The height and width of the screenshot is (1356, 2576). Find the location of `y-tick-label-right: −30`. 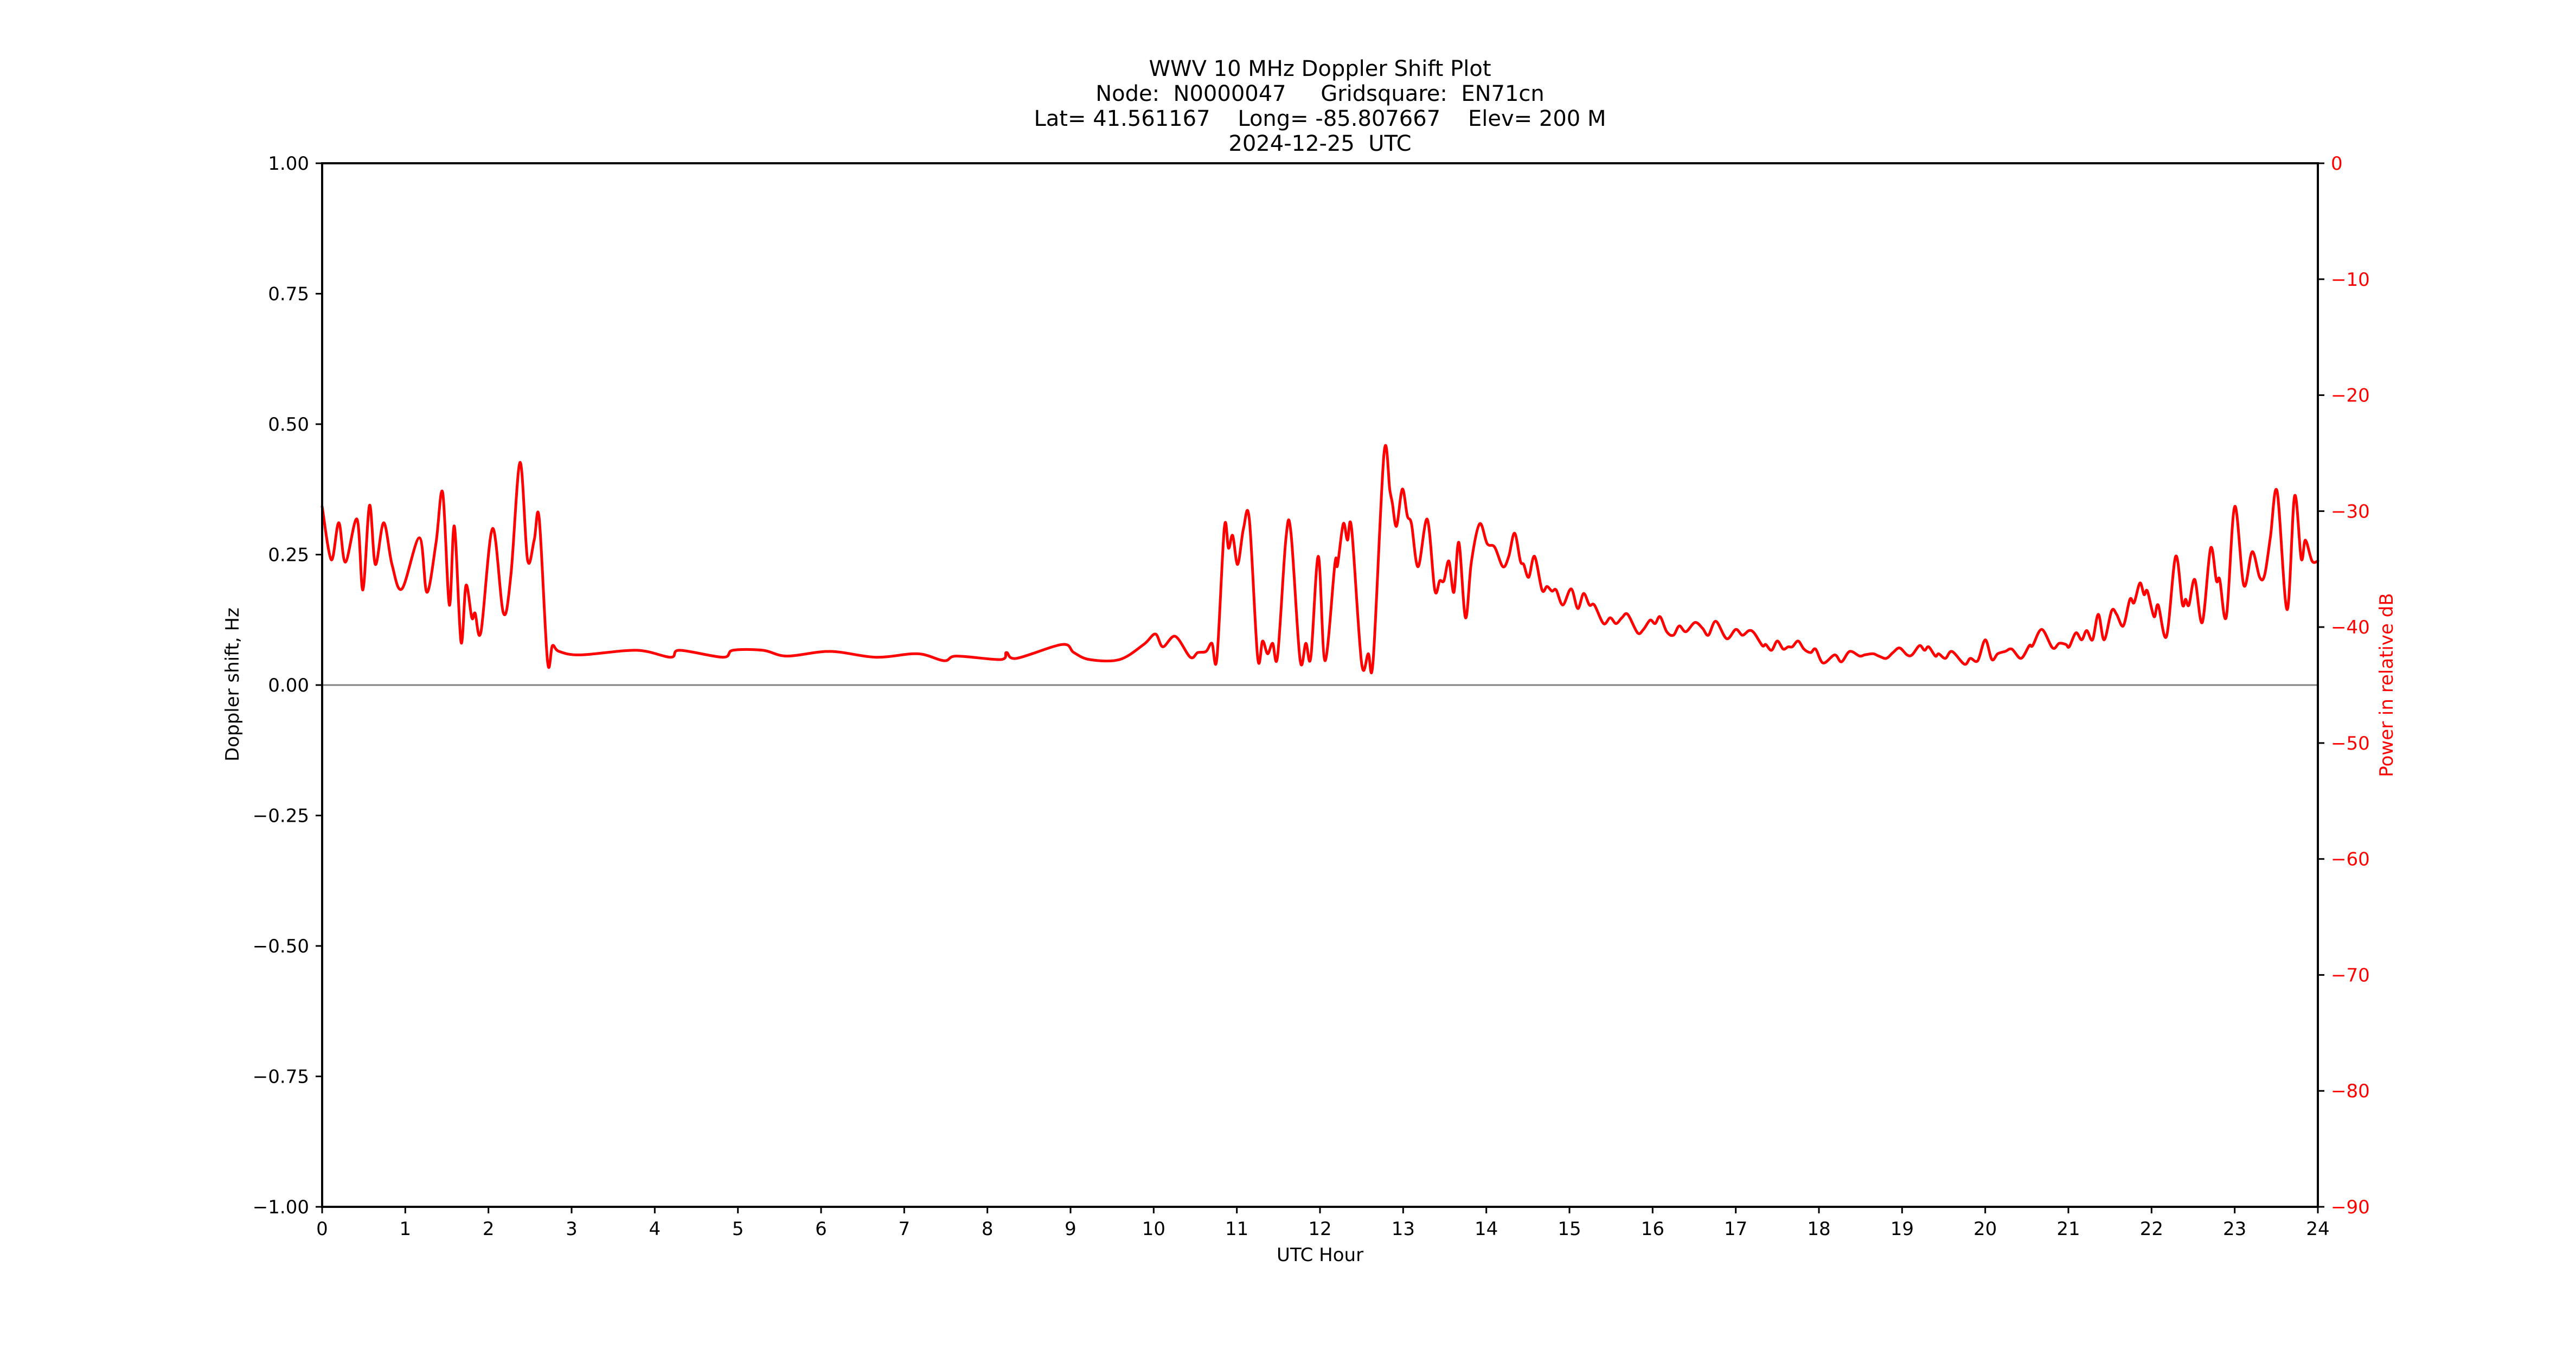

y-tick-label-right: −30 is located at coordinates (2351, 511).